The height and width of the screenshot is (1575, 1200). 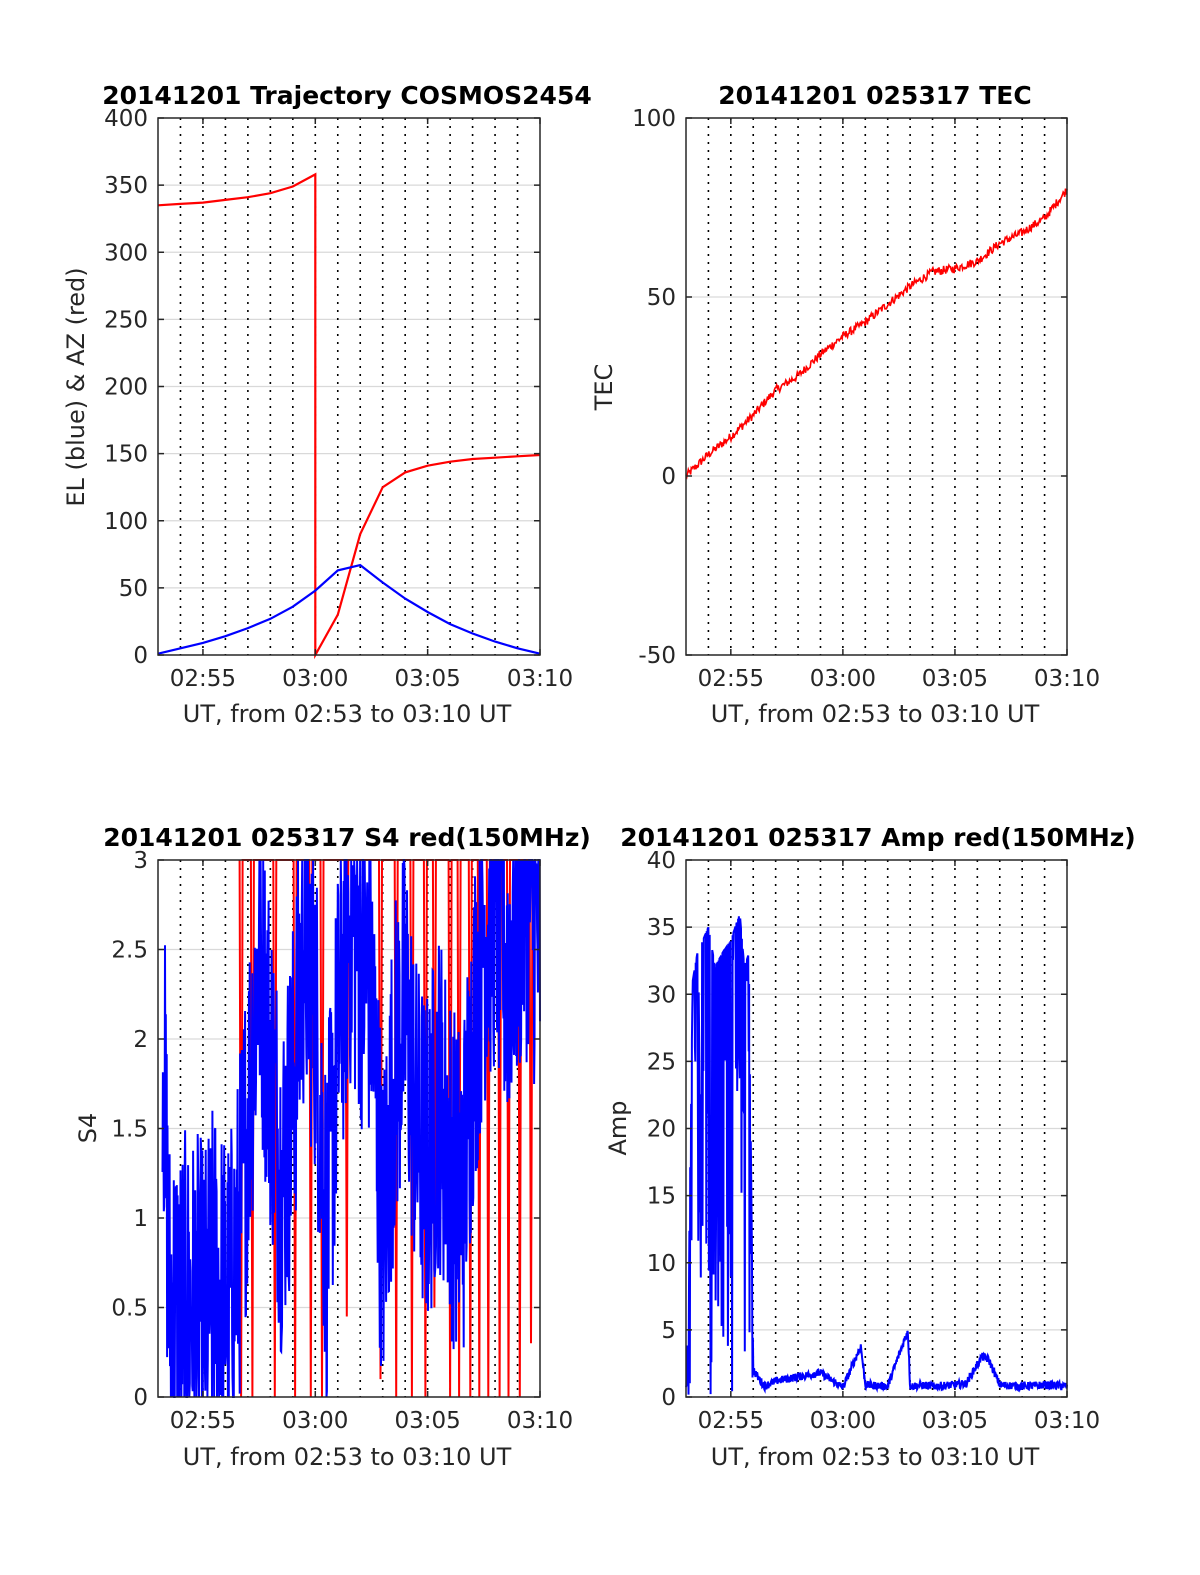 What do you see at coordinates (657, 656) in the screenshot?
I see `y-tick-label: -50` at bounding box center [657, 656].